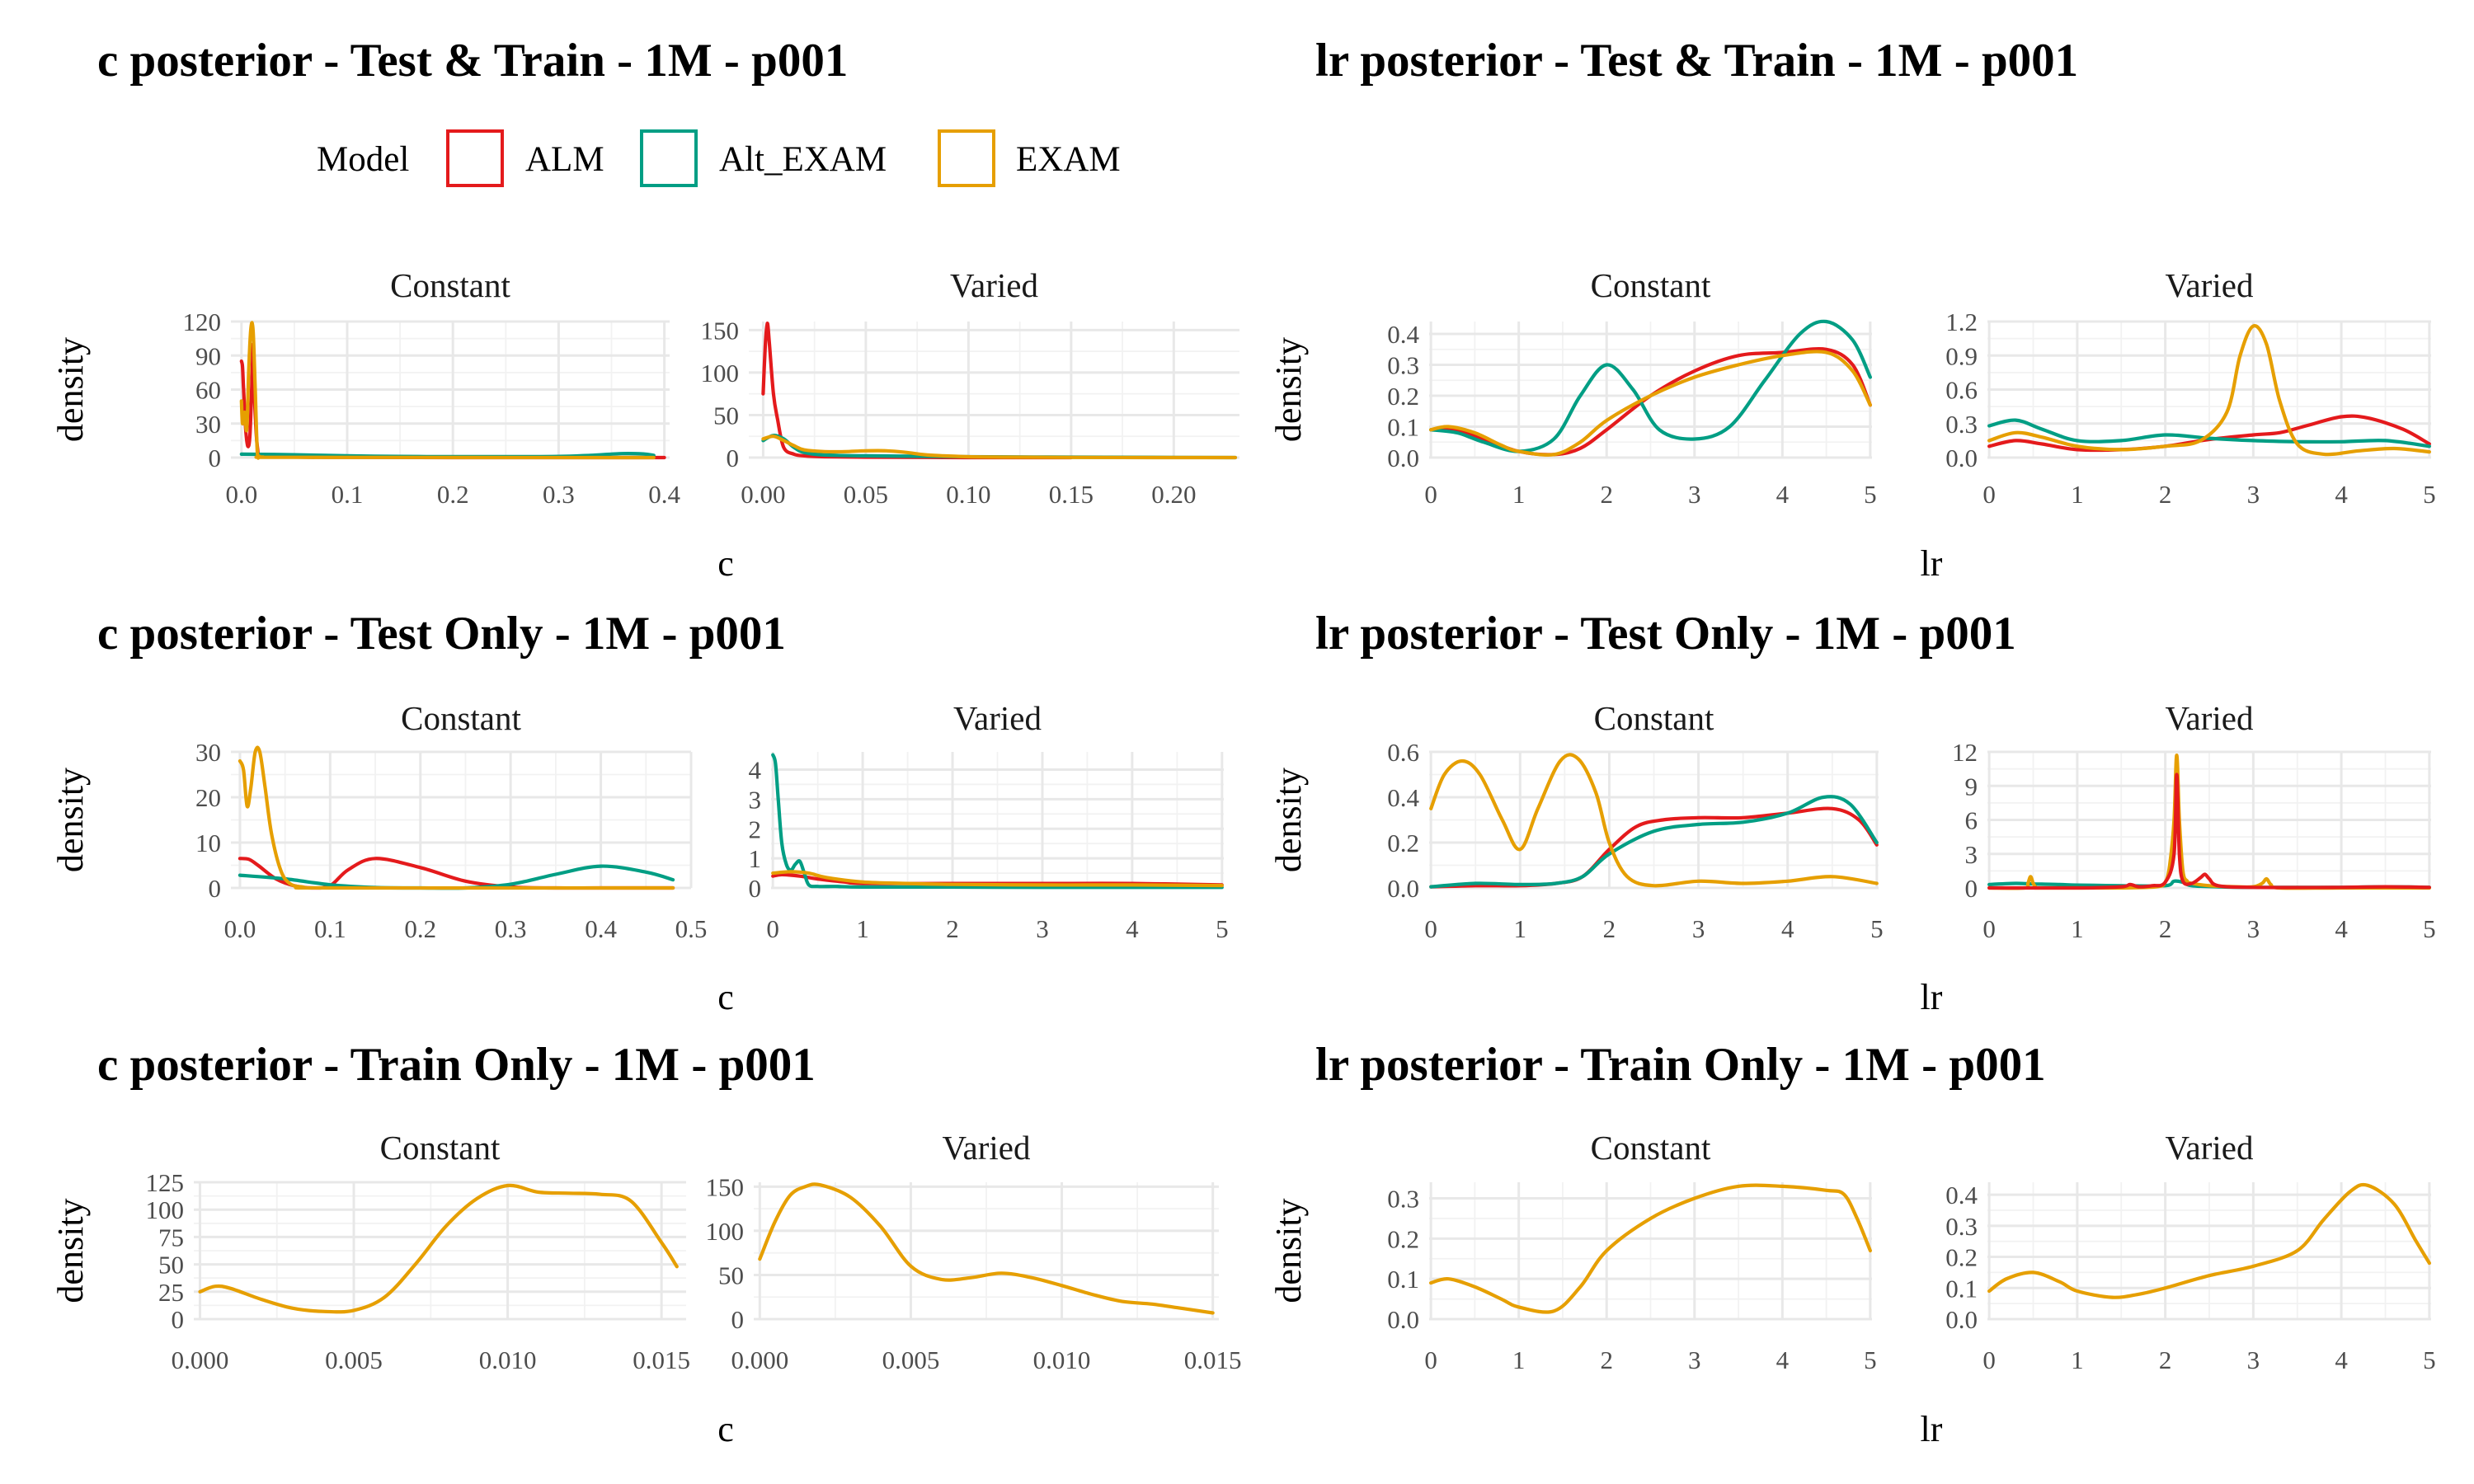 This screenshot has width=2474, height=1484. What do you see at coordinates (755, 829) in the screenshot?
I see `y-tick-label: 2` at bounding box center [755, 829].